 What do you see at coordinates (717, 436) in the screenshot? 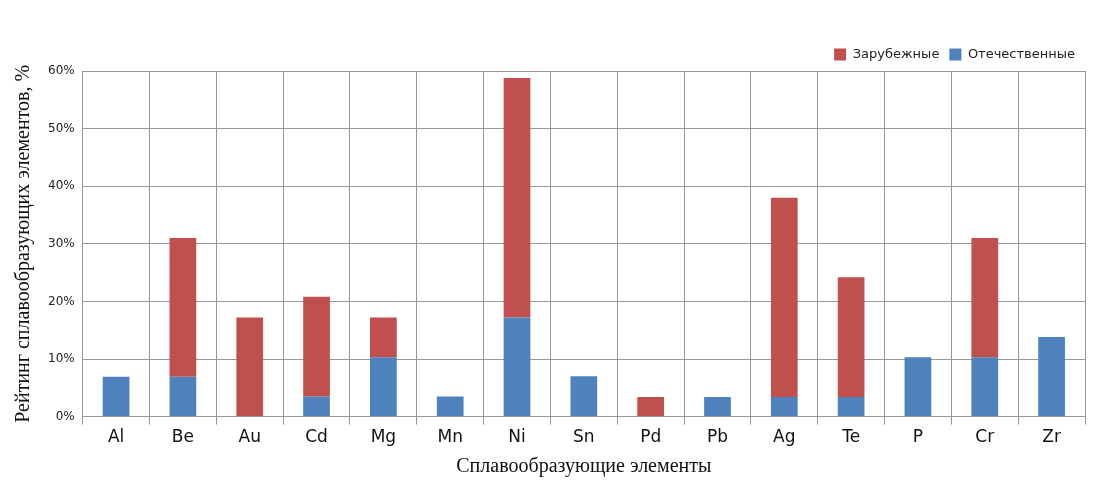
I see `x-tick-label: Pb` at bounding box center [717, 436].